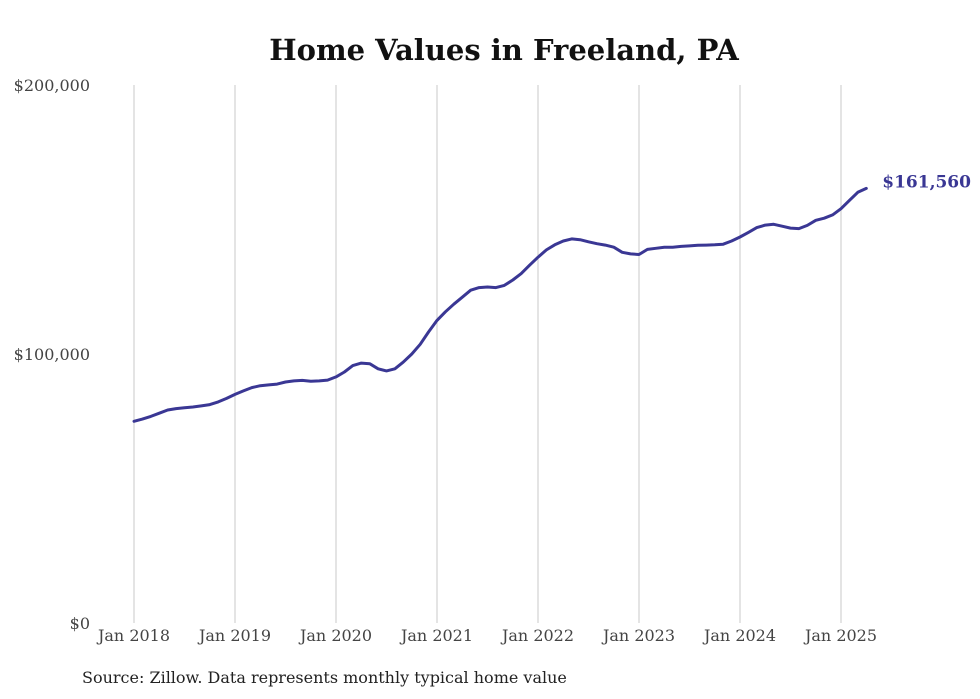 The image size is (980, 699). Describe the element at coordinates (638, 635) in the screenshot. I see `x-tick-label: Jan 2023` at that location.